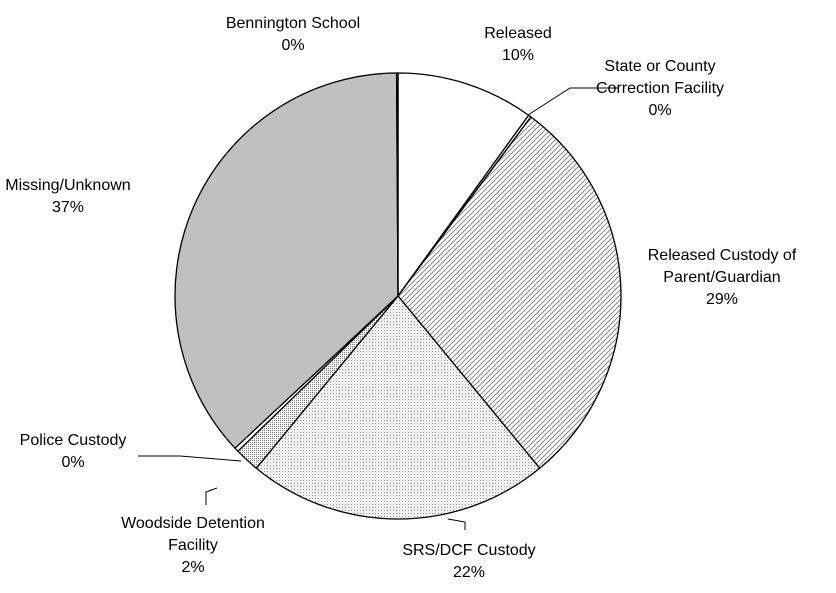  What do you see at coordinates (397, 184) in the screenshot?
I see `slice-bennington-school` at bounding box center [397, 184].